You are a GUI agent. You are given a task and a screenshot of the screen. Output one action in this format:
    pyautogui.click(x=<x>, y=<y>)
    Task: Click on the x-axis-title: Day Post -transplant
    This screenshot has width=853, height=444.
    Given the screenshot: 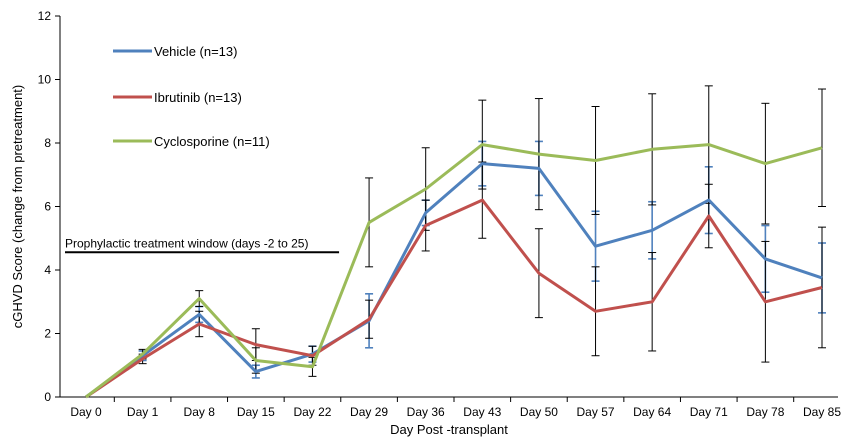 What is the action you would take?
    pyautogui.click(x=449, y=429)
    